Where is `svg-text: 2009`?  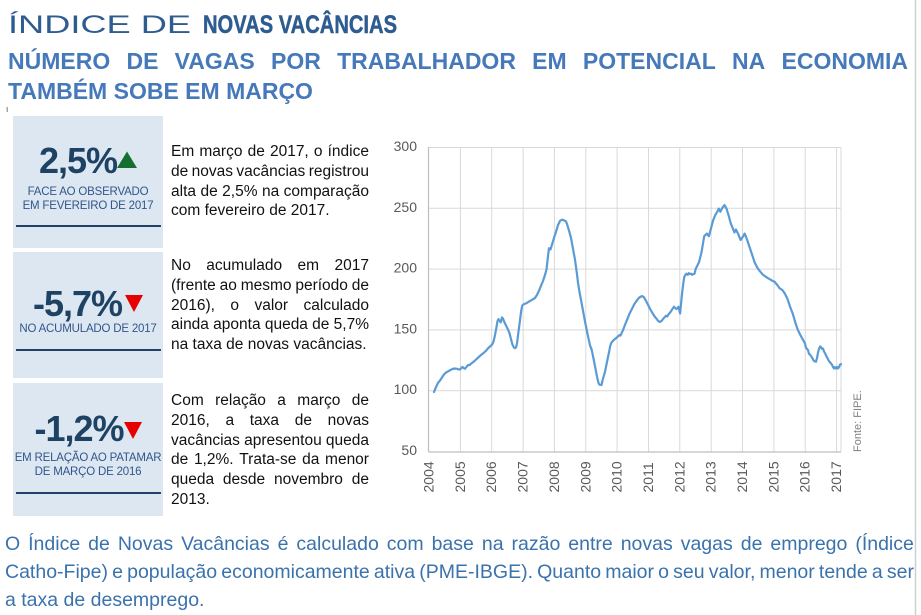
svg-text: 2009 is located at coordinates (585, 476).